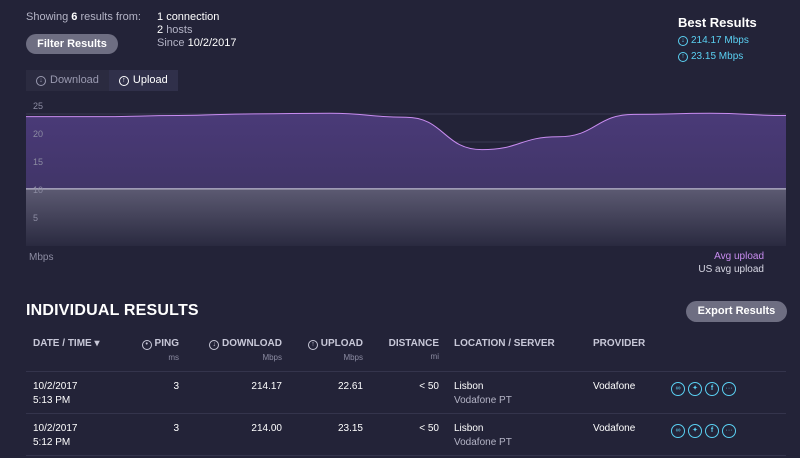  I want to click on row-time: 5:13 PM, so click(55, 401).